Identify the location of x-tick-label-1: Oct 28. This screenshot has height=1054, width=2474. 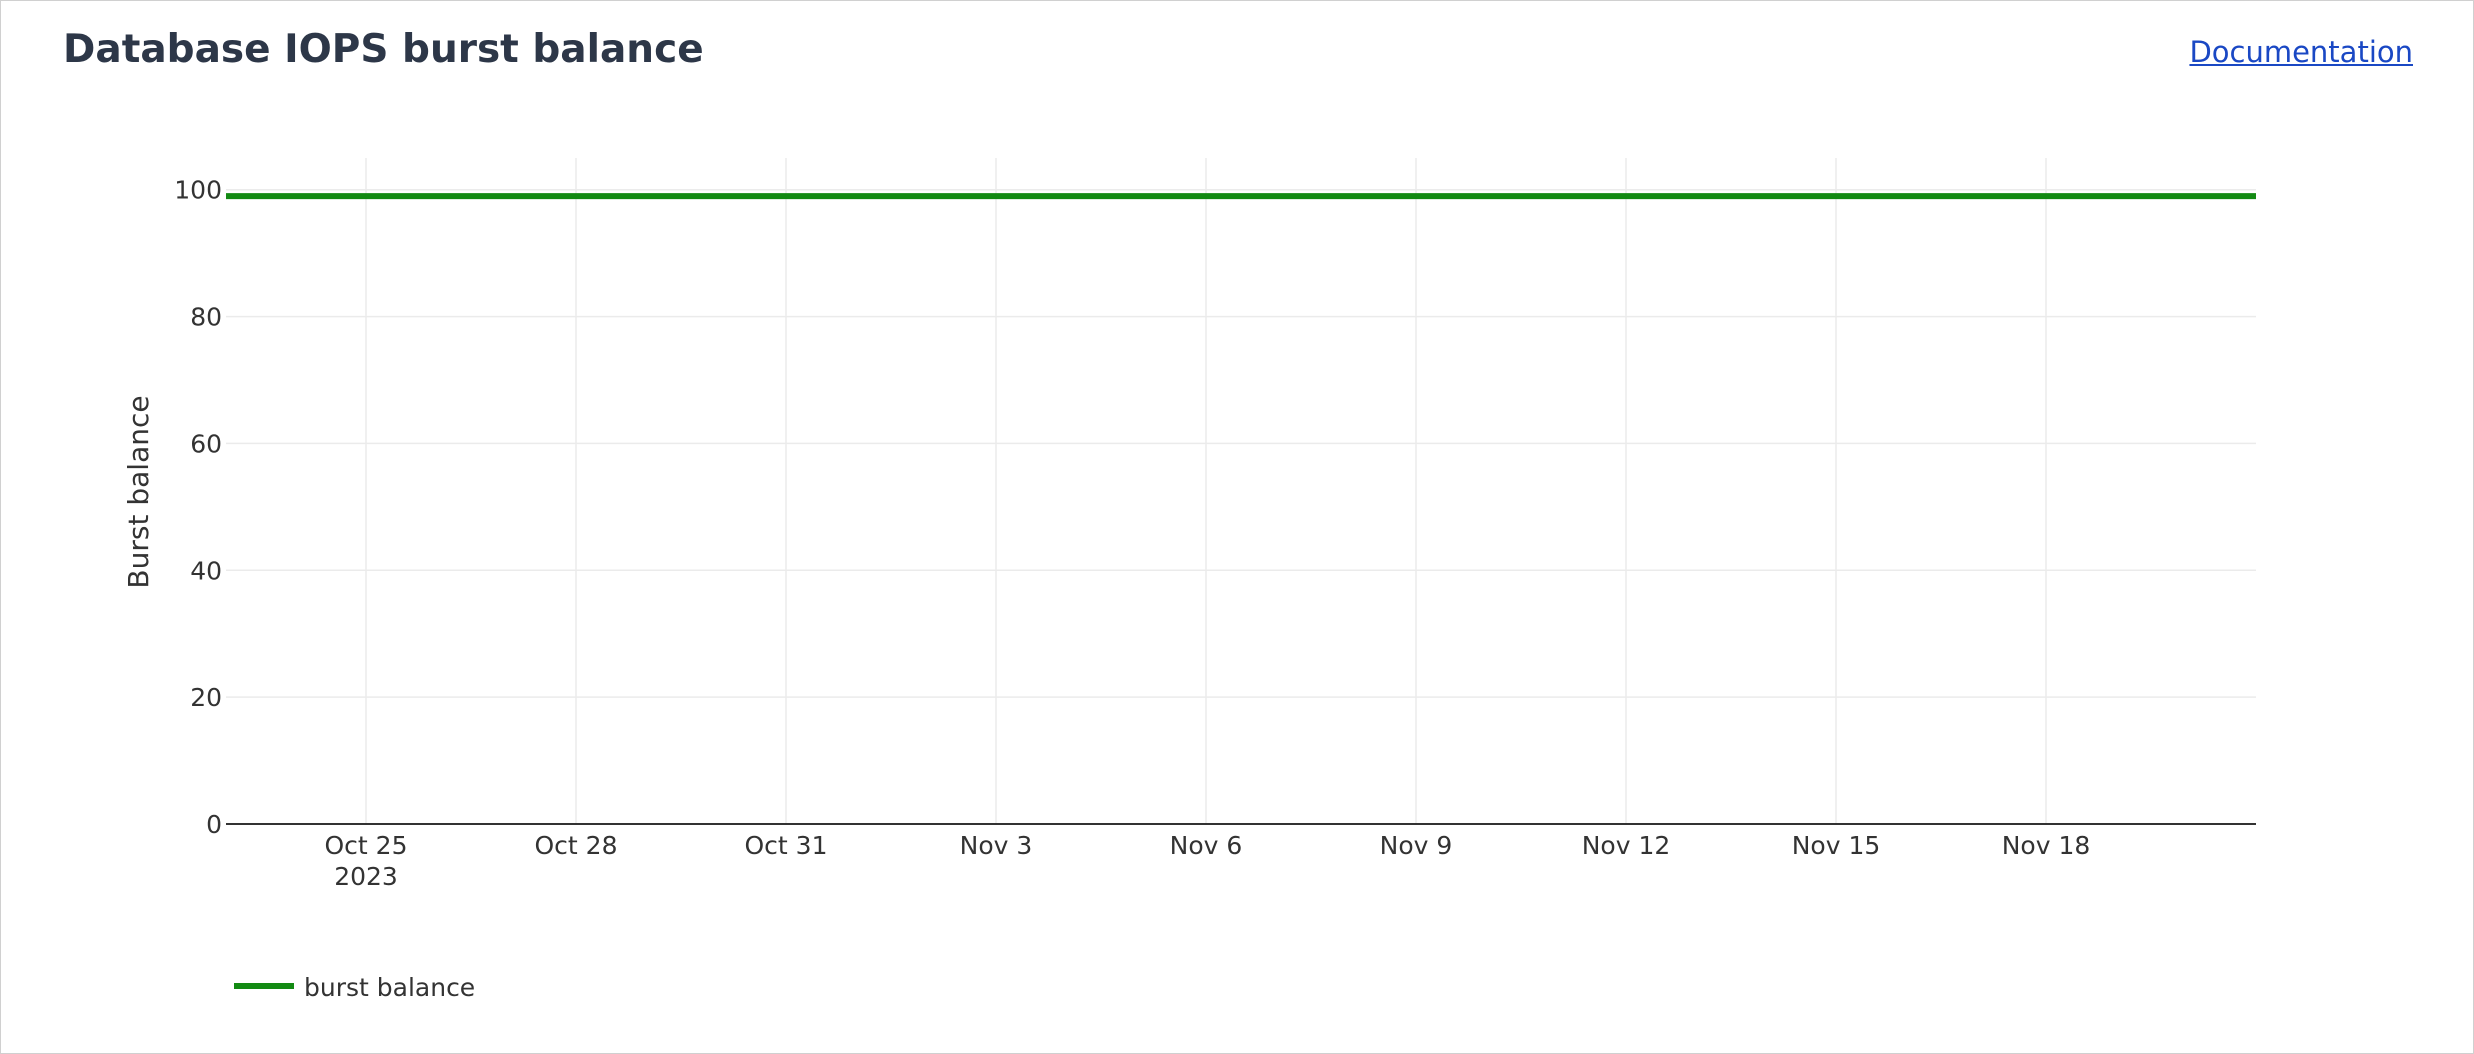
(576, 845).